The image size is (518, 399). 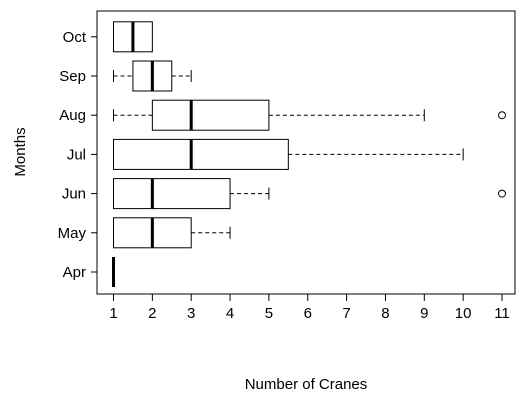 What do you see at coordinates (72, 76) in the screenshot?
I see `y-tick-label-sep: Sep` at bounding box center [72, 76].